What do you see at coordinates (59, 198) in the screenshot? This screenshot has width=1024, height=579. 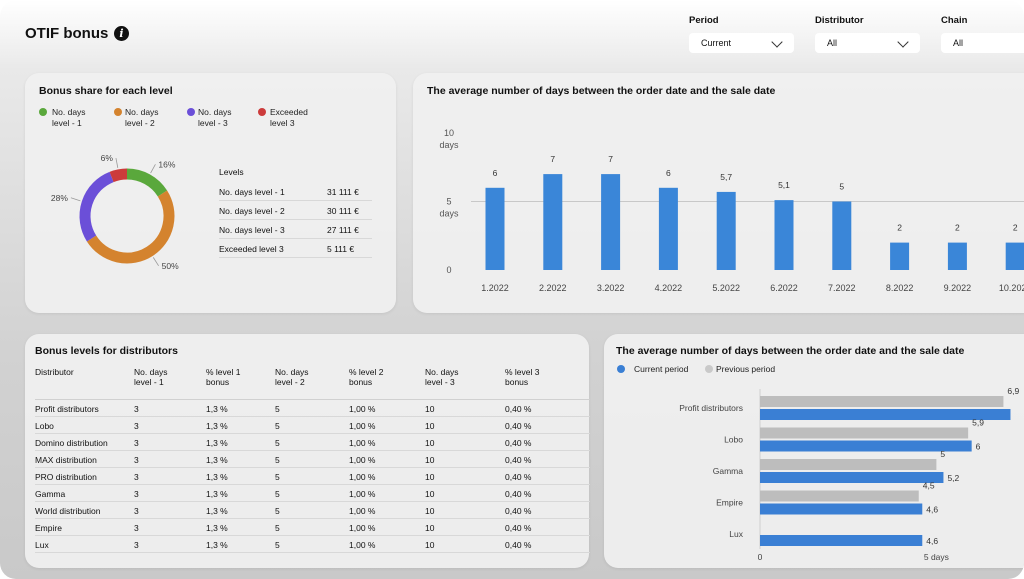 I see `slice-label: 28%` at bounding box center [59, 198].